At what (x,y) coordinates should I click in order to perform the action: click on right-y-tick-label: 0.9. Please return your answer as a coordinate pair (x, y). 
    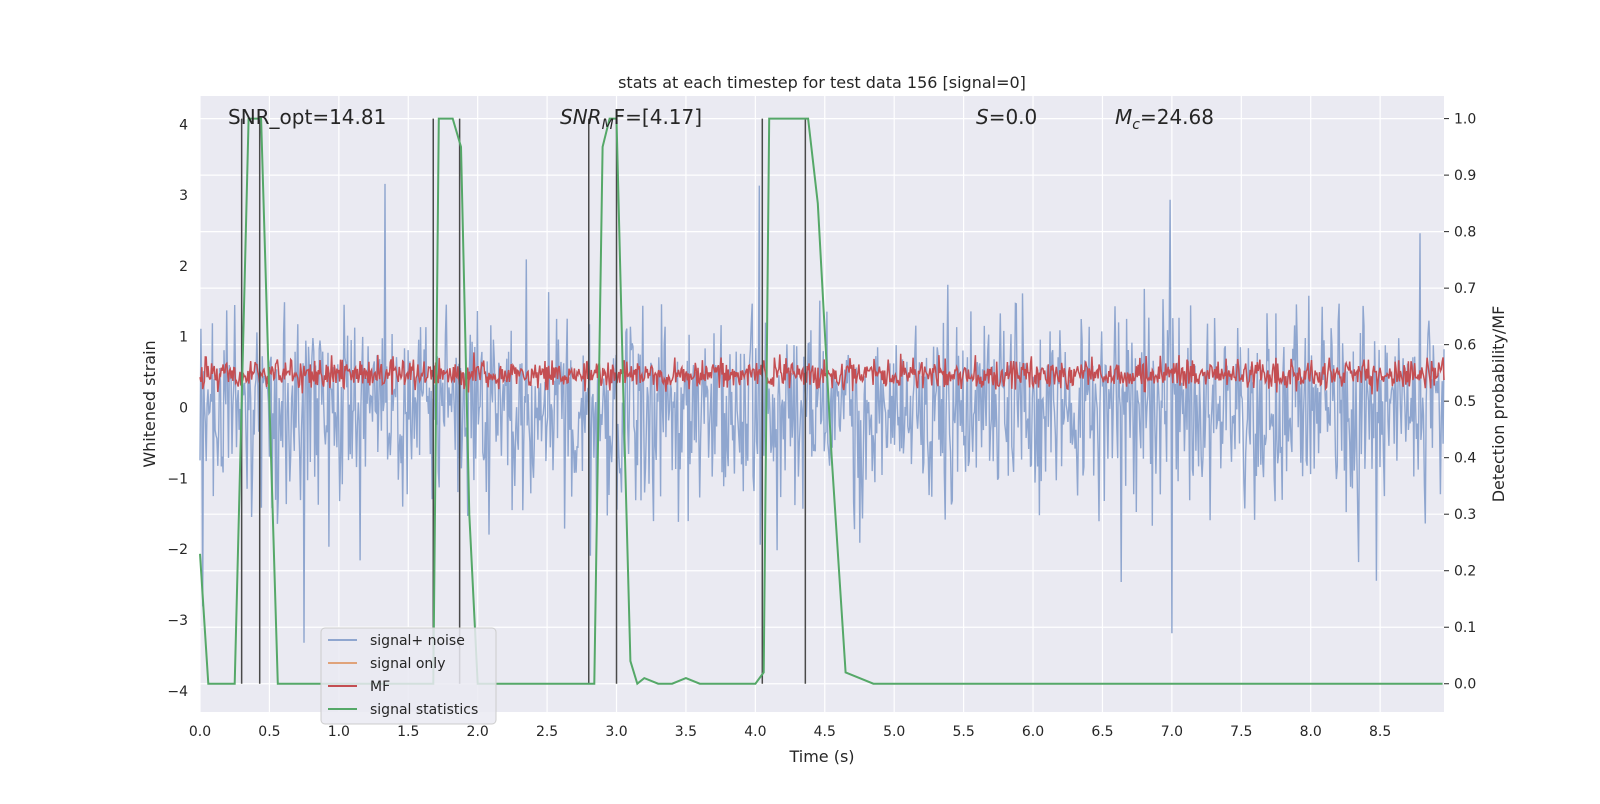
    Looking at the image, I should click on (1465, 176).